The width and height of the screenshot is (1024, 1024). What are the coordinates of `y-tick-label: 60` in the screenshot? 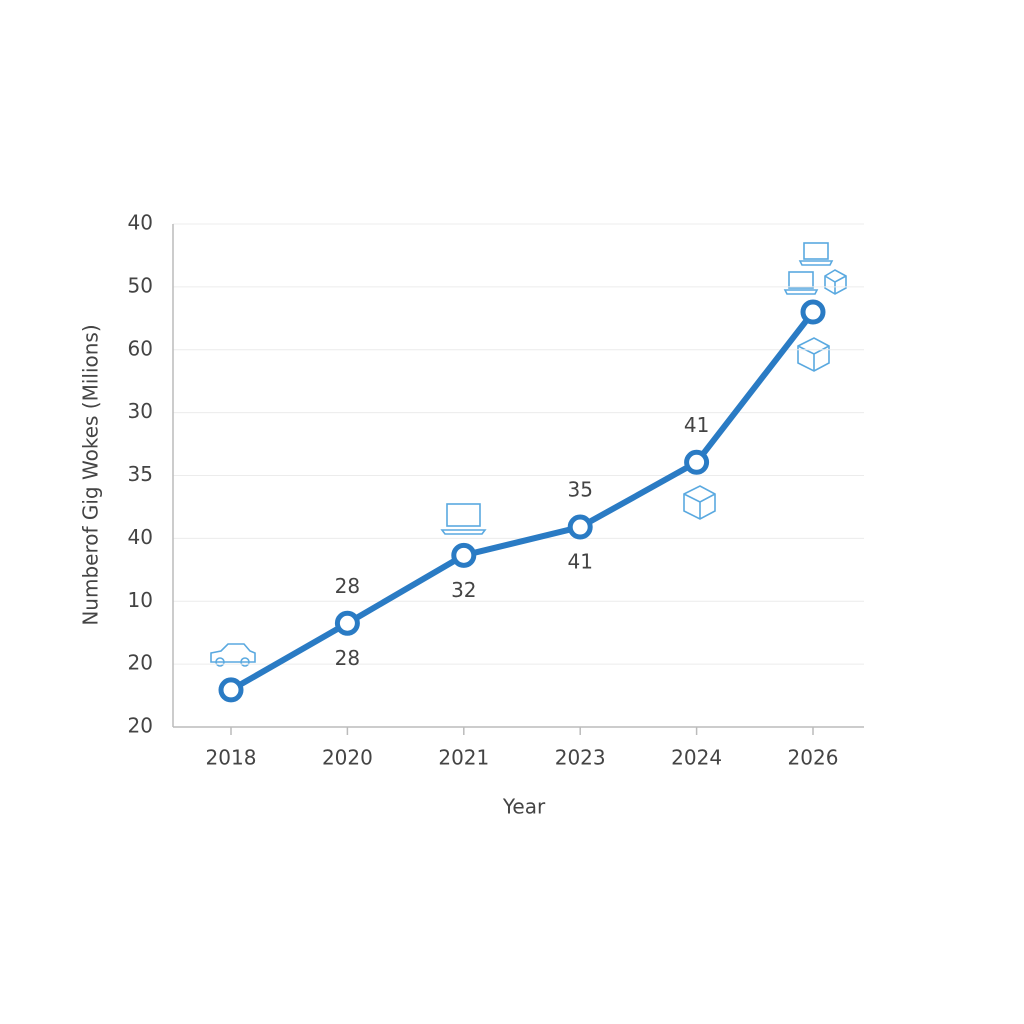 It's located at (140, 348).